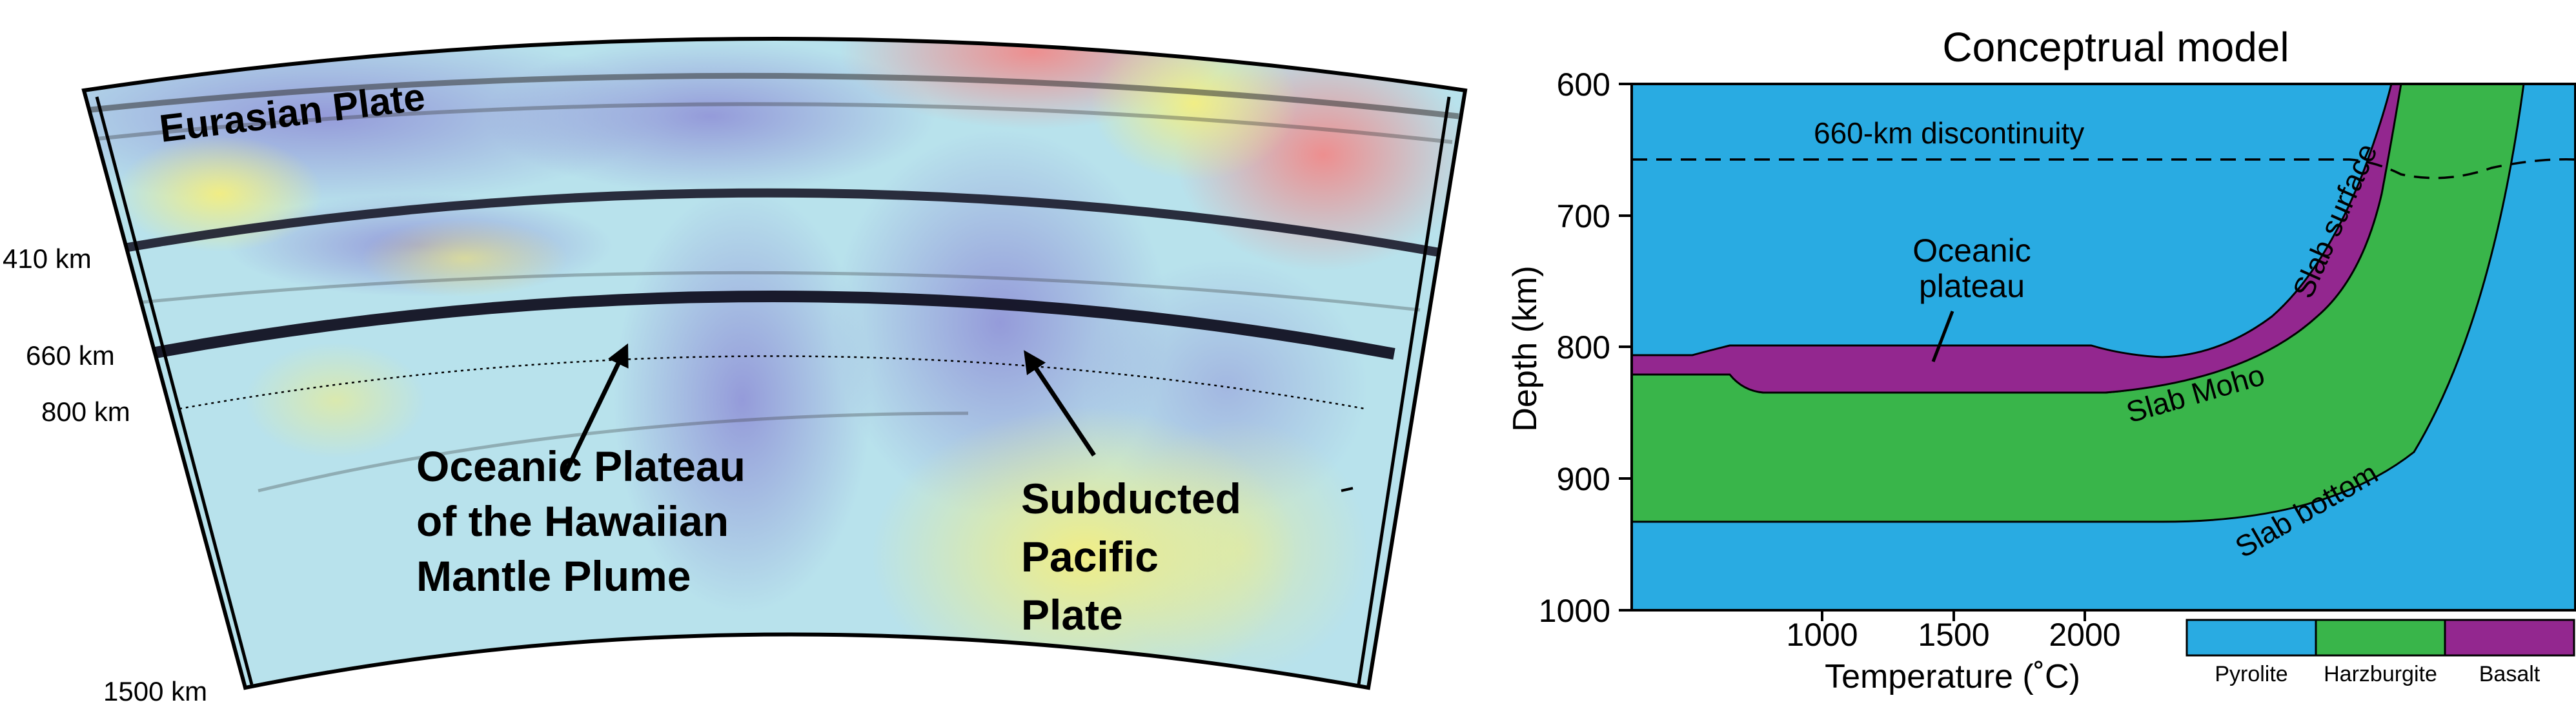 This screenshot has width=2576, height=720. I want to click on depth-label-660: 660 km, so click(70, 355).